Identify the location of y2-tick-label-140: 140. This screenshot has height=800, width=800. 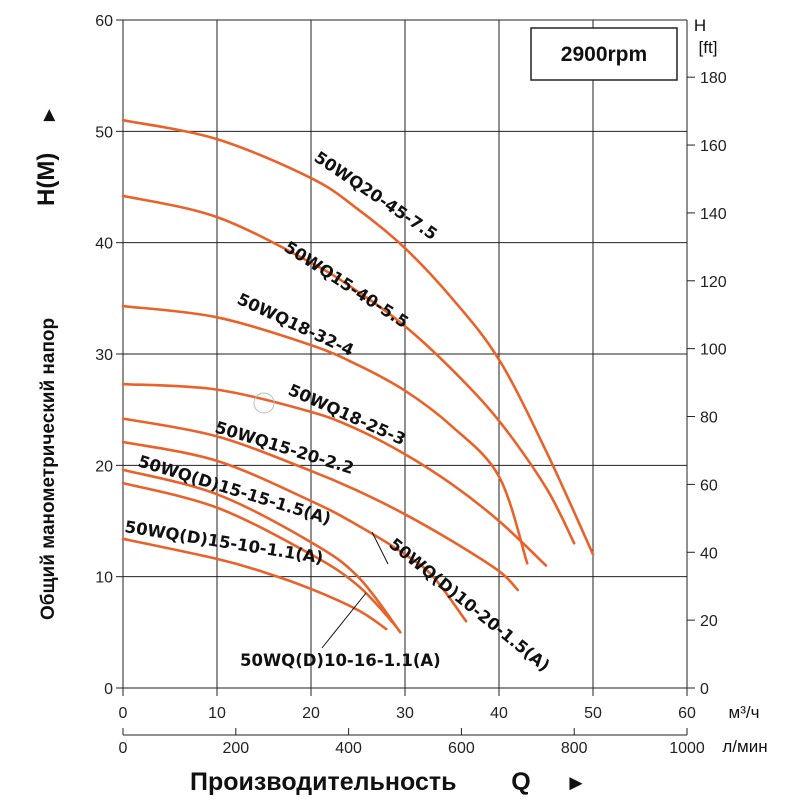
(713, 214).